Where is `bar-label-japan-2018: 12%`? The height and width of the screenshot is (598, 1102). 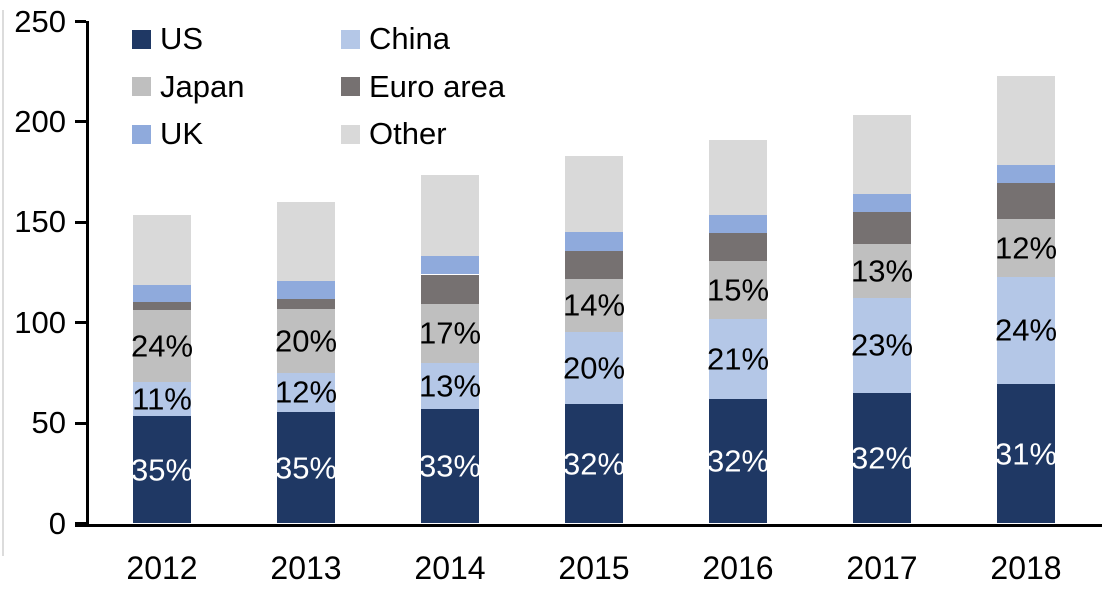
bar-label-japan-2018: 12% is located at coordinates (1026, 248).